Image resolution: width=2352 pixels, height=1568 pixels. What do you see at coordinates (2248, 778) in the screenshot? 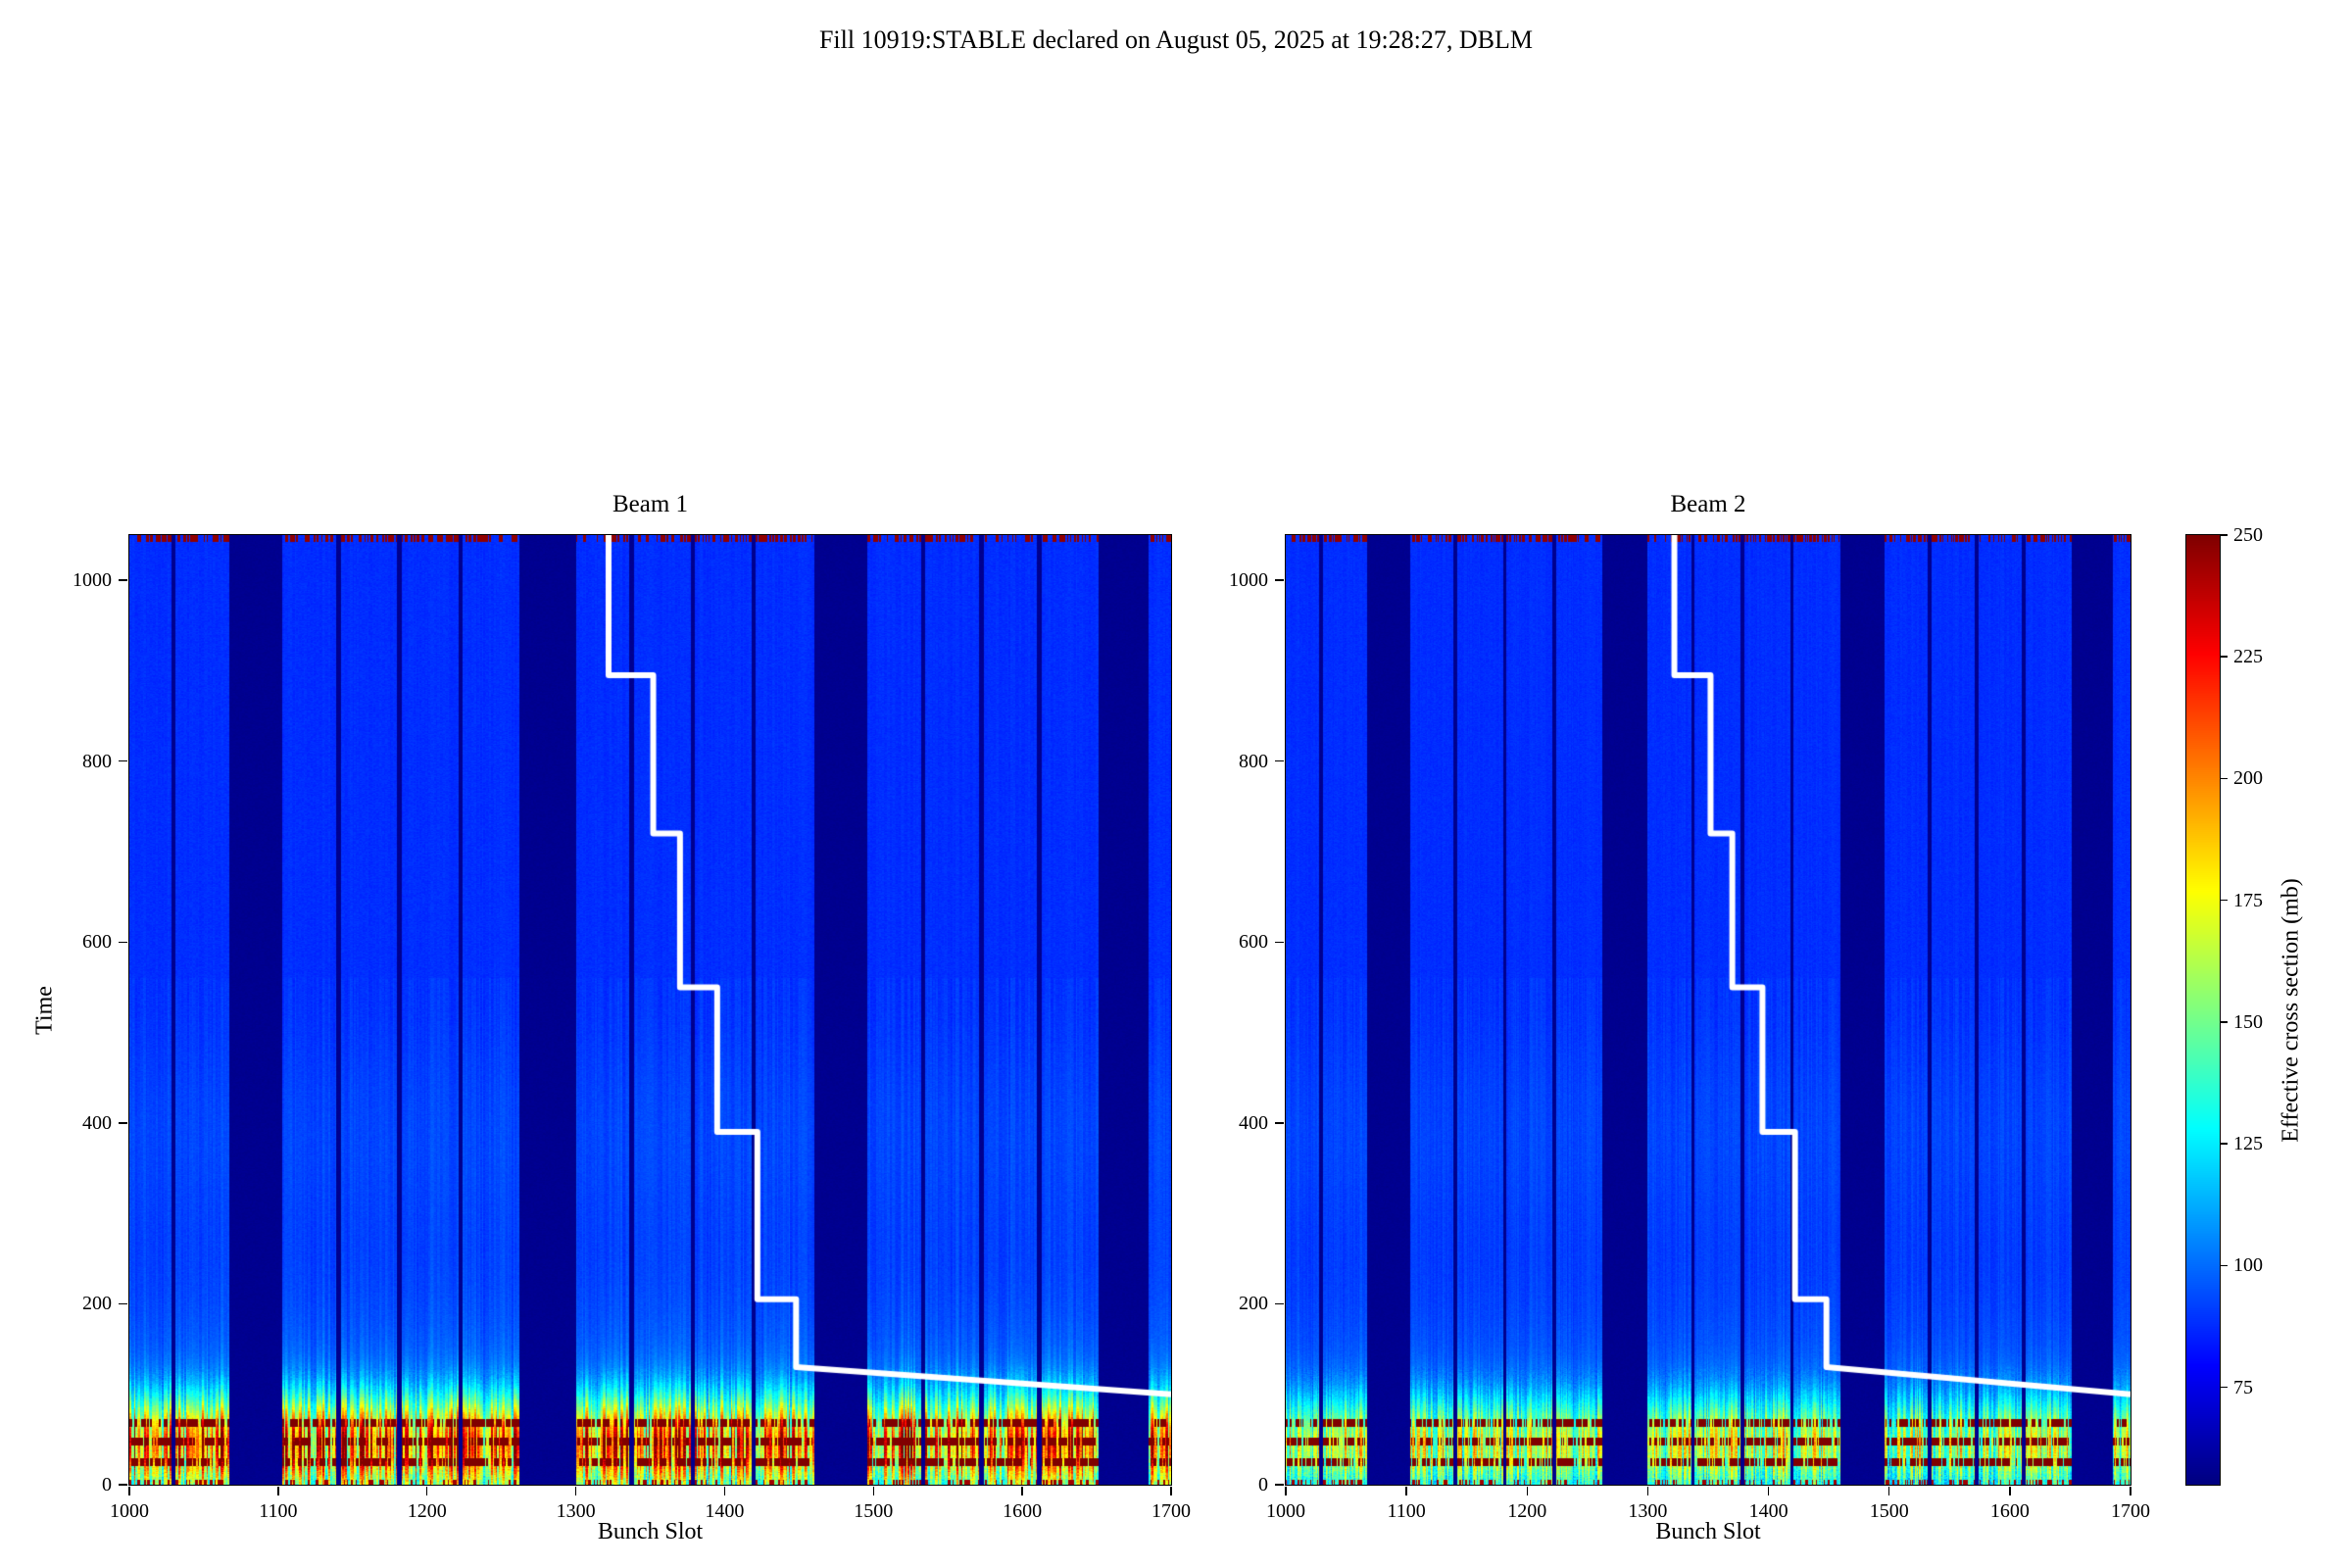
I see `colorbar-tick-label: 200` at bounding box center [2248, 778].